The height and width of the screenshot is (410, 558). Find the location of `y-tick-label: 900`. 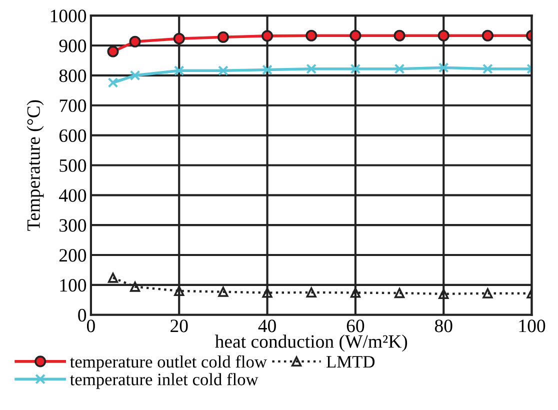

y-tick-label: 900 is located at coordinates (72, 46).